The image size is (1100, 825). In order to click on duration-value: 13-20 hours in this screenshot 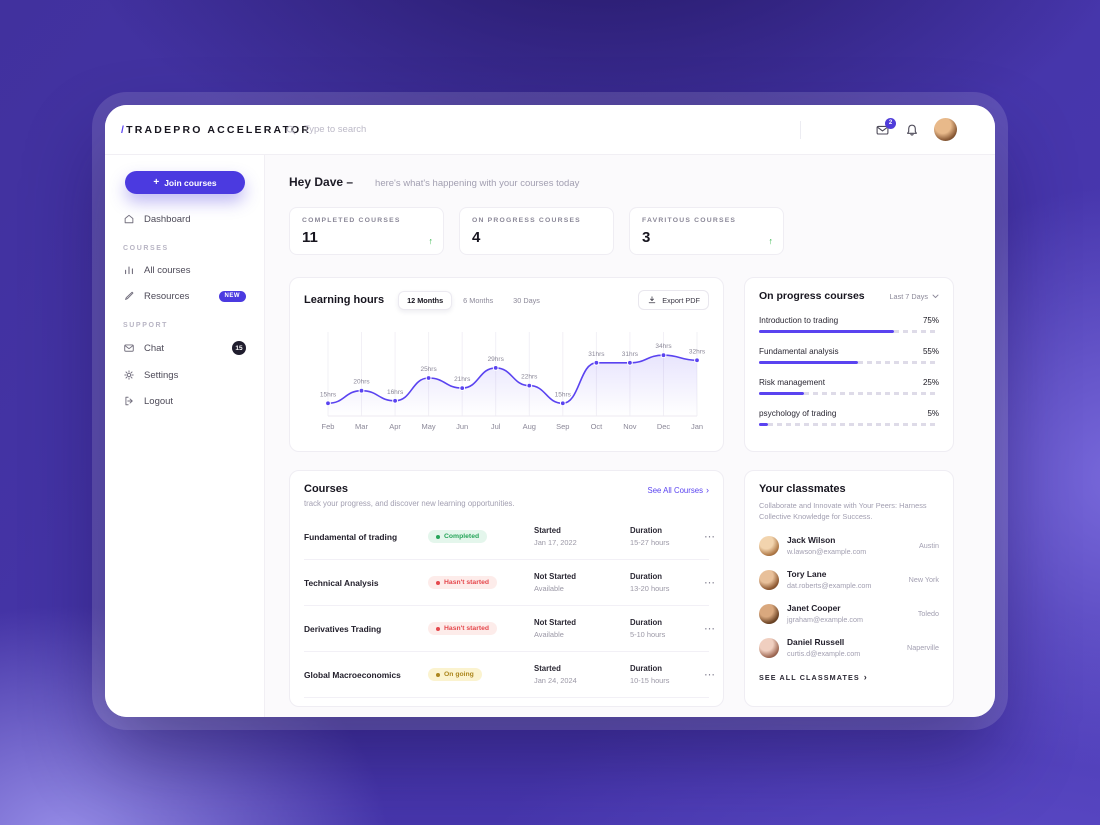, I will do `click(650, 588)`.